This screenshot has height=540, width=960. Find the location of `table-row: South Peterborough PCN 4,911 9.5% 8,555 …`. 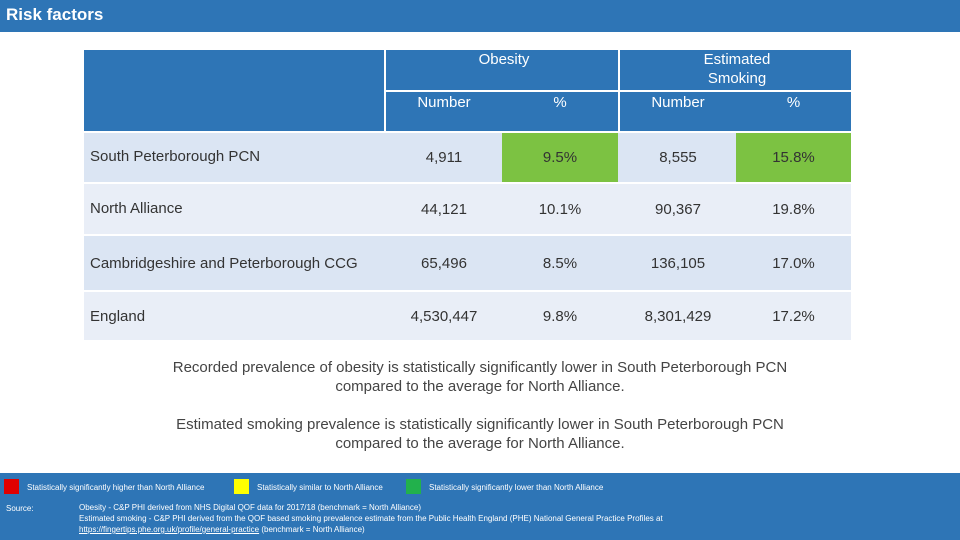

table-row: South Peterborough PCN 4,911 9.5% 8,555 … is located at coordinates (467, 157).